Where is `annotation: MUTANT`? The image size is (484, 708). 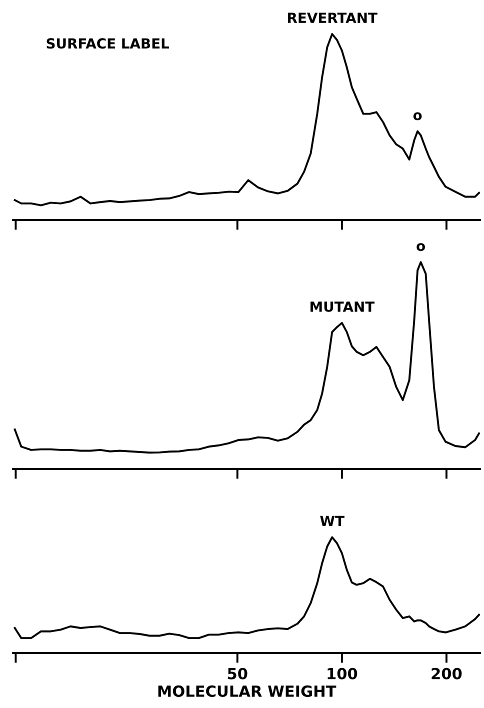
annotation: MUTANT is located at coordinates (342, 307).